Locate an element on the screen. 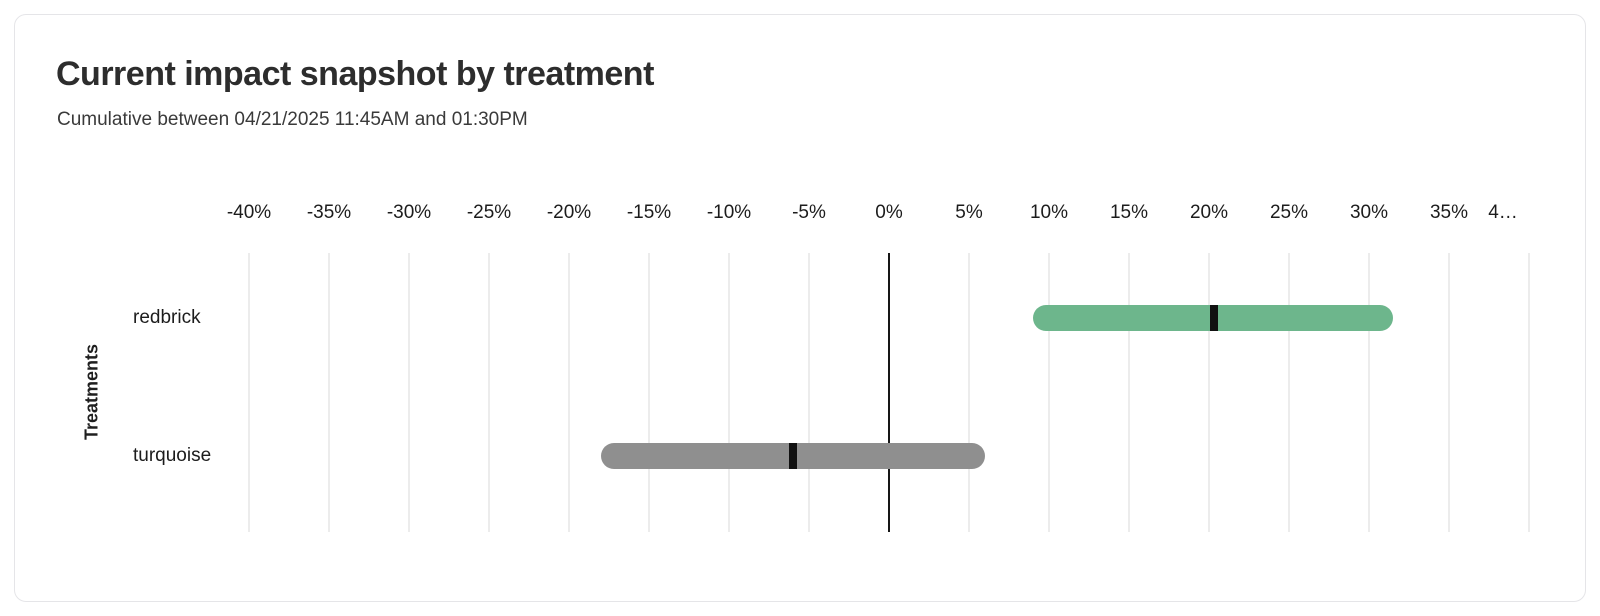 This screenshot has width=1600, height=616. page-title: Current impact snapshot by treatment is located at coordinates (355, 74).